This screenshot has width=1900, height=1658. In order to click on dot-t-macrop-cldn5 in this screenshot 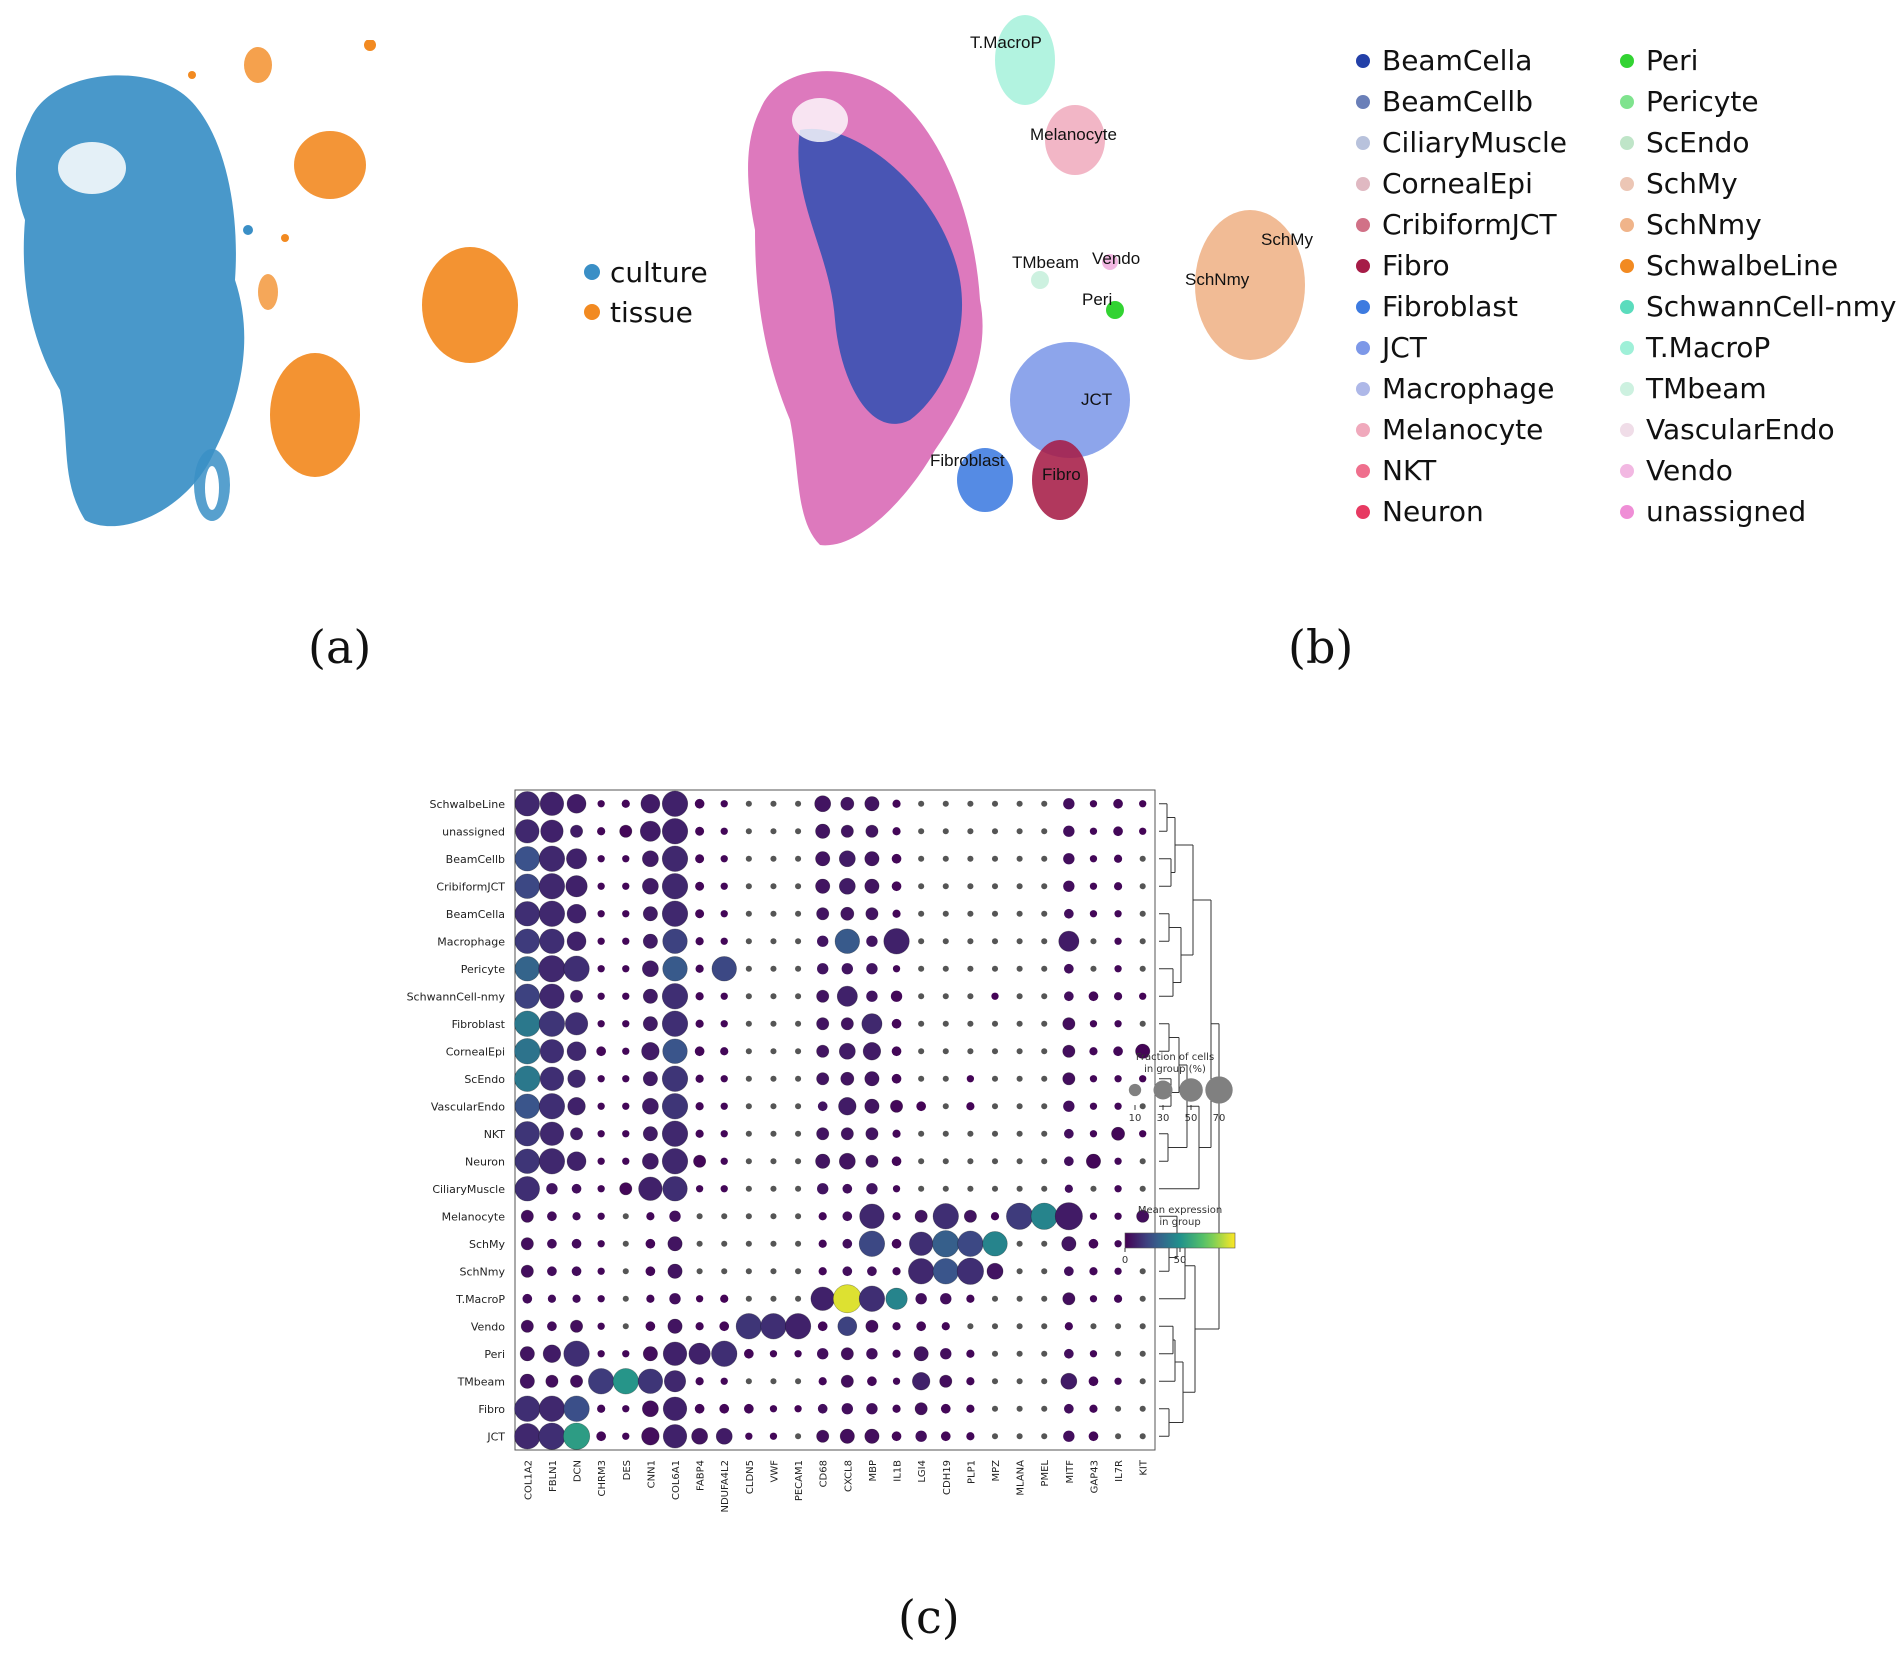, I will do `click(748, 1298)`.